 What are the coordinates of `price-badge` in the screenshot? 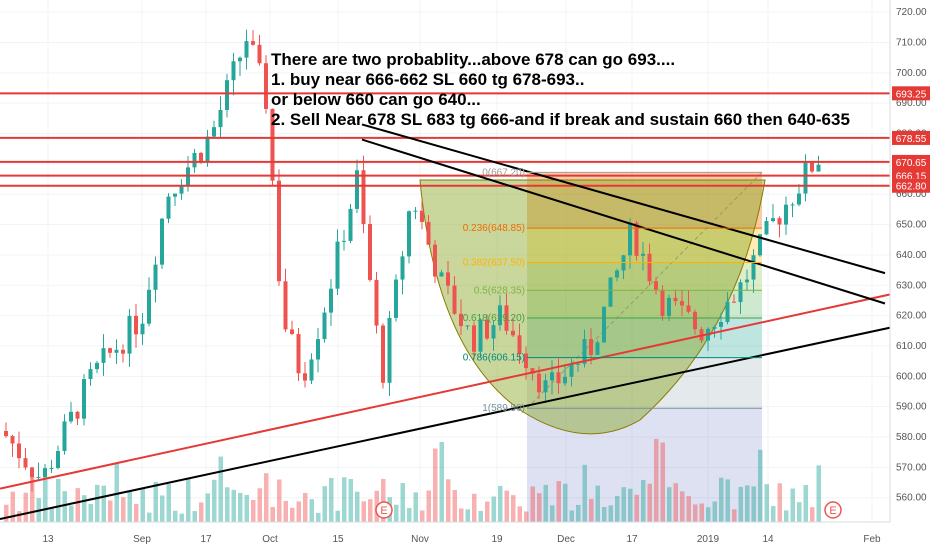 It's located at (911, 137).